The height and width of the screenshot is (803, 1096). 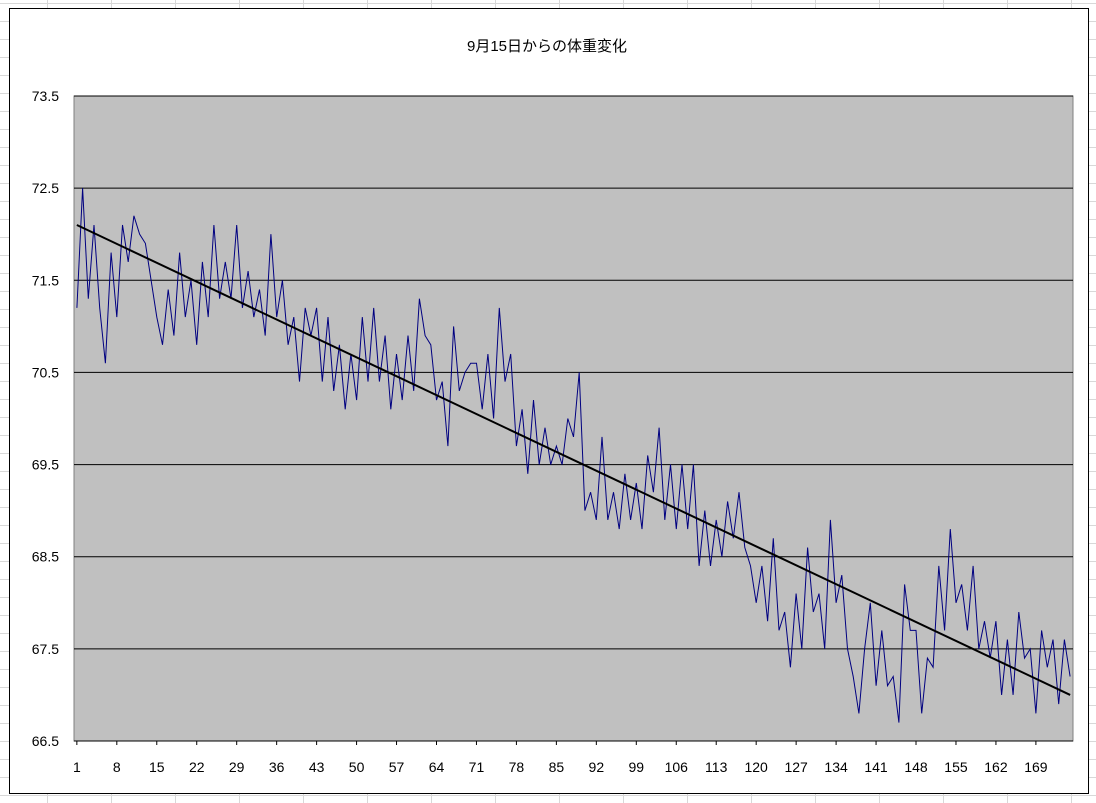 I want to click on x-tick-label-15: 15, so click(x=157, y=767).